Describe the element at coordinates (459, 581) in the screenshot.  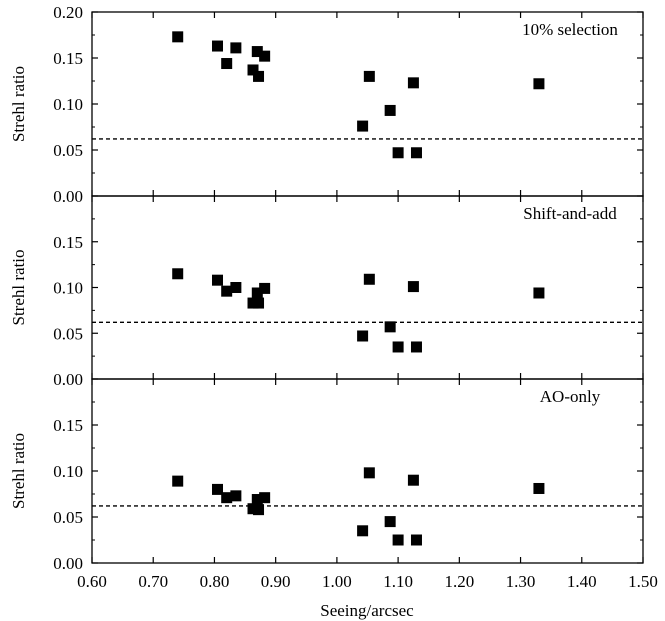
I see `xtick-label: 1.20` at that location.